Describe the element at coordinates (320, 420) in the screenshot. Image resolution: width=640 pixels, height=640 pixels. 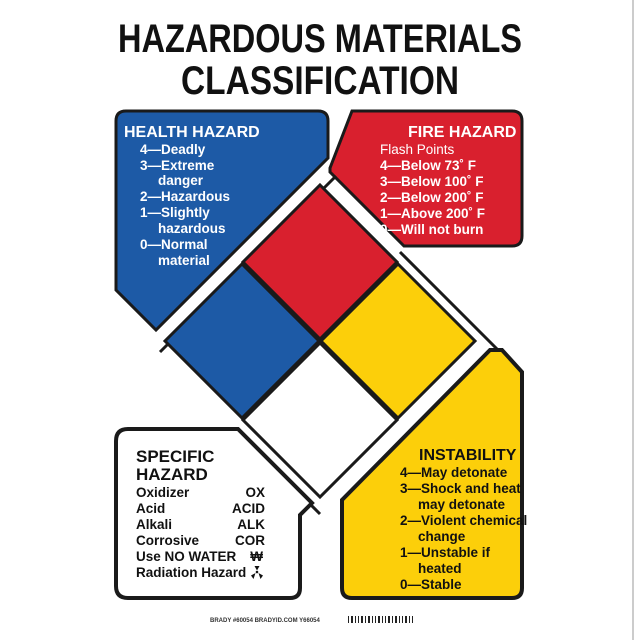
I see `diamond-white` at that location.